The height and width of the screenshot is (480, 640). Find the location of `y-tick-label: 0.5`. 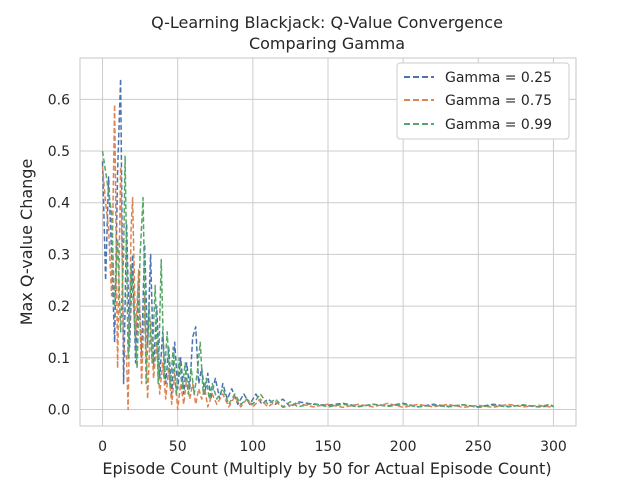

y-tick-label: 0.5 is located at coordinates (59, 152).